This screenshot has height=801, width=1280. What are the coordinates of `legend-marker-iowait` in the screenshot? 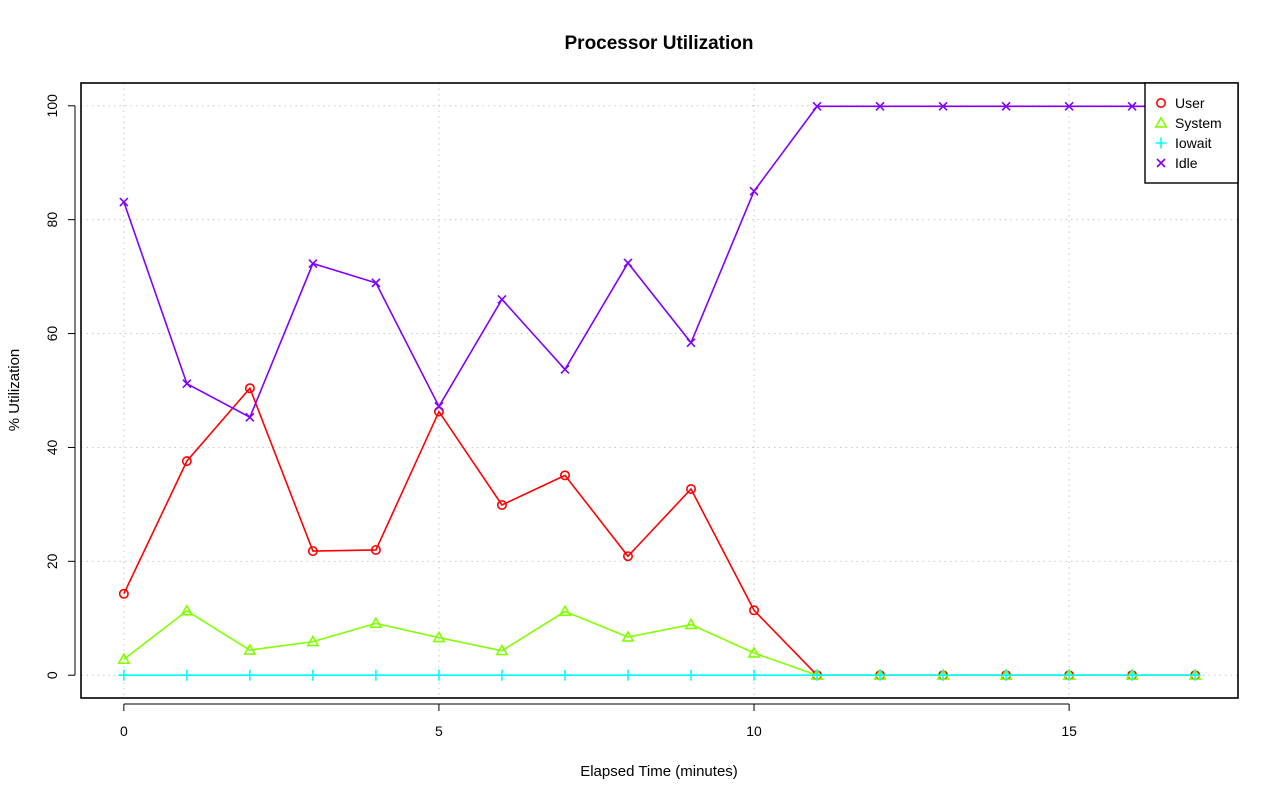 It's located at (1161, 143).